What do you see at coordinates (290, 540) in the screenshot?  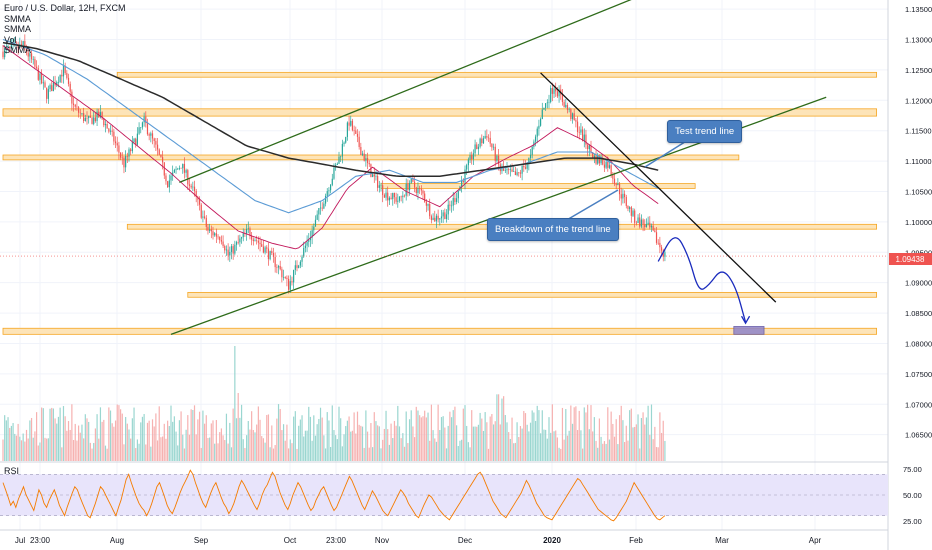 I see `time-tick-label: Oct` at bounding box center [290, 540].